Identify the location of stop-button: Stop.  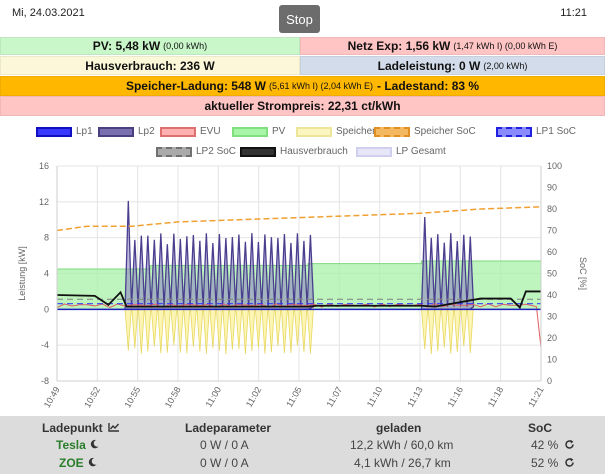
(299, 19).